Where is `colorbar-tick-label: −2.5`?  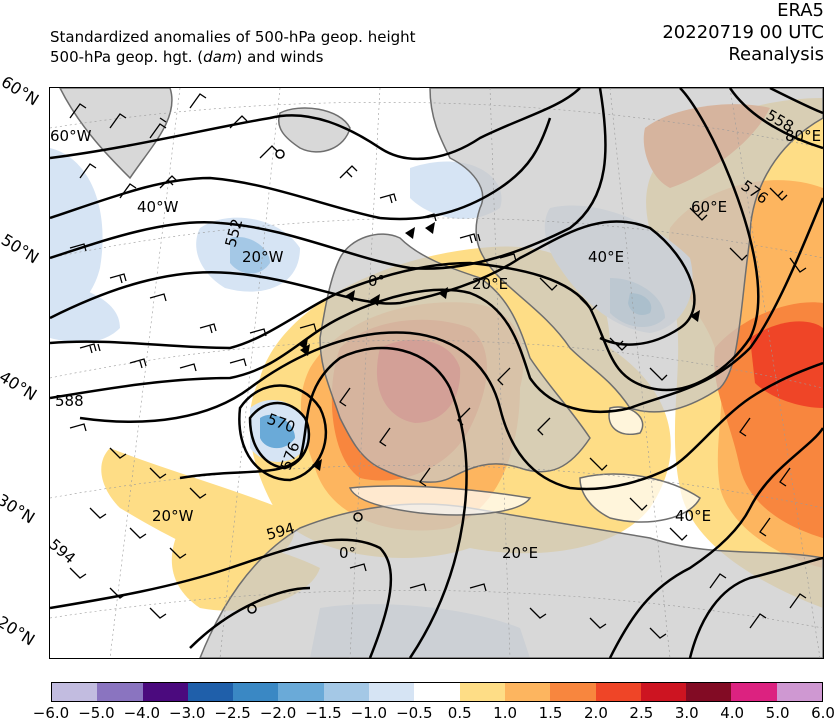
colorbar-tick-label: −2.5 is located at coordinates (232, 713).